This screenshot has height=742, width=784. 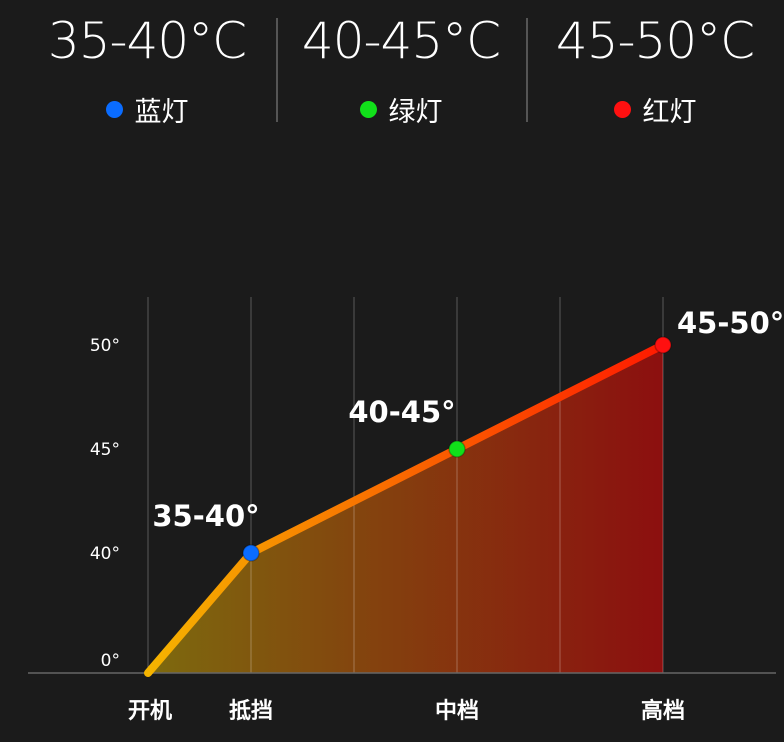 I want to click on legend-column-green: 40-45°C 绿灯, so click(x=401, y=64).